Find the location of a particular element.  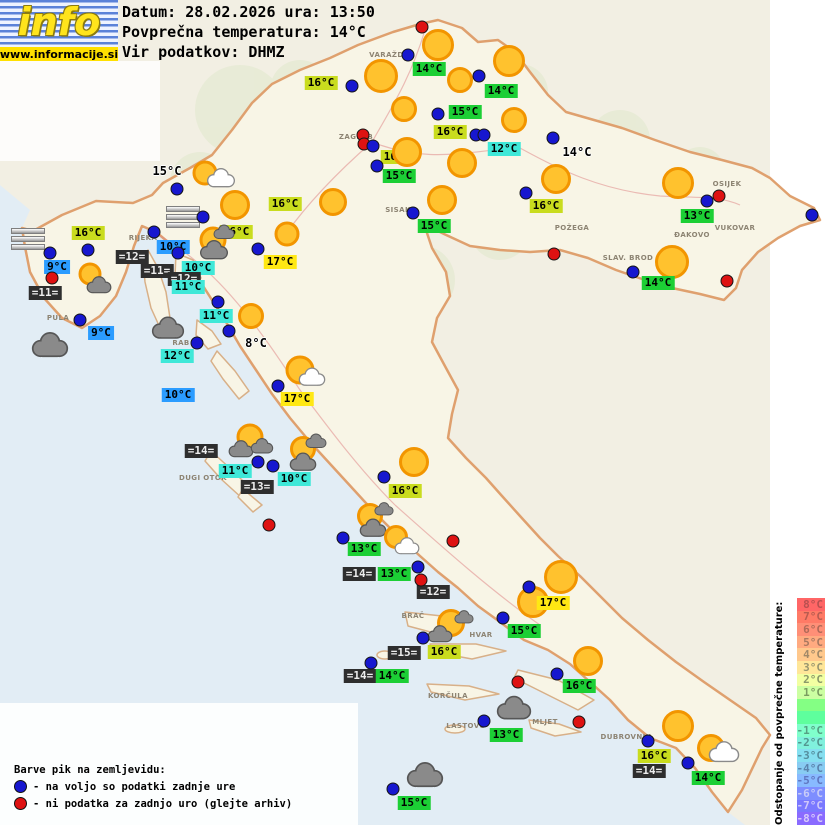

place-label: VUKOVAR is located at coordinates (735, 228).